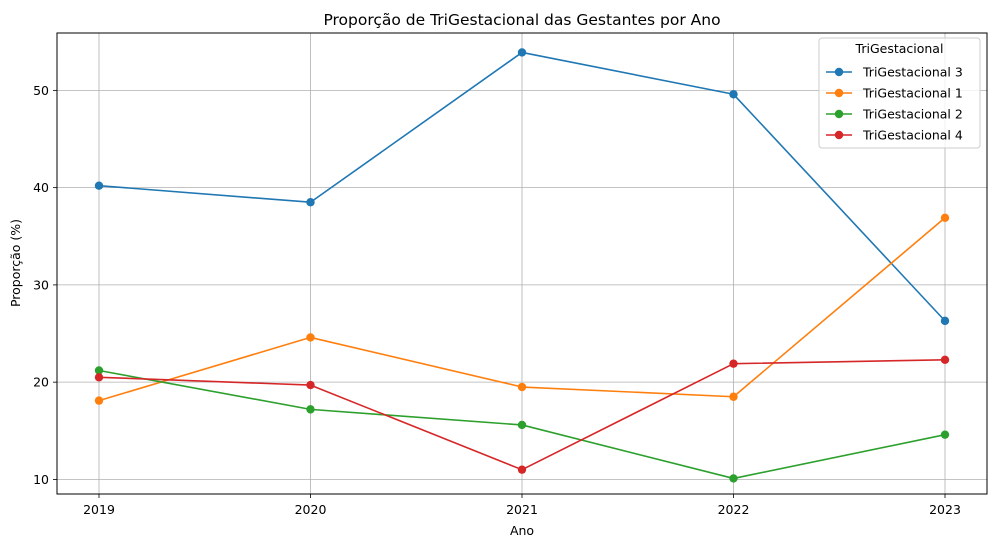 Image resolution: width=996 pixels, height=547 pixels. I want to click on legend-entry: TriGestacional 1, so click(894, 93).